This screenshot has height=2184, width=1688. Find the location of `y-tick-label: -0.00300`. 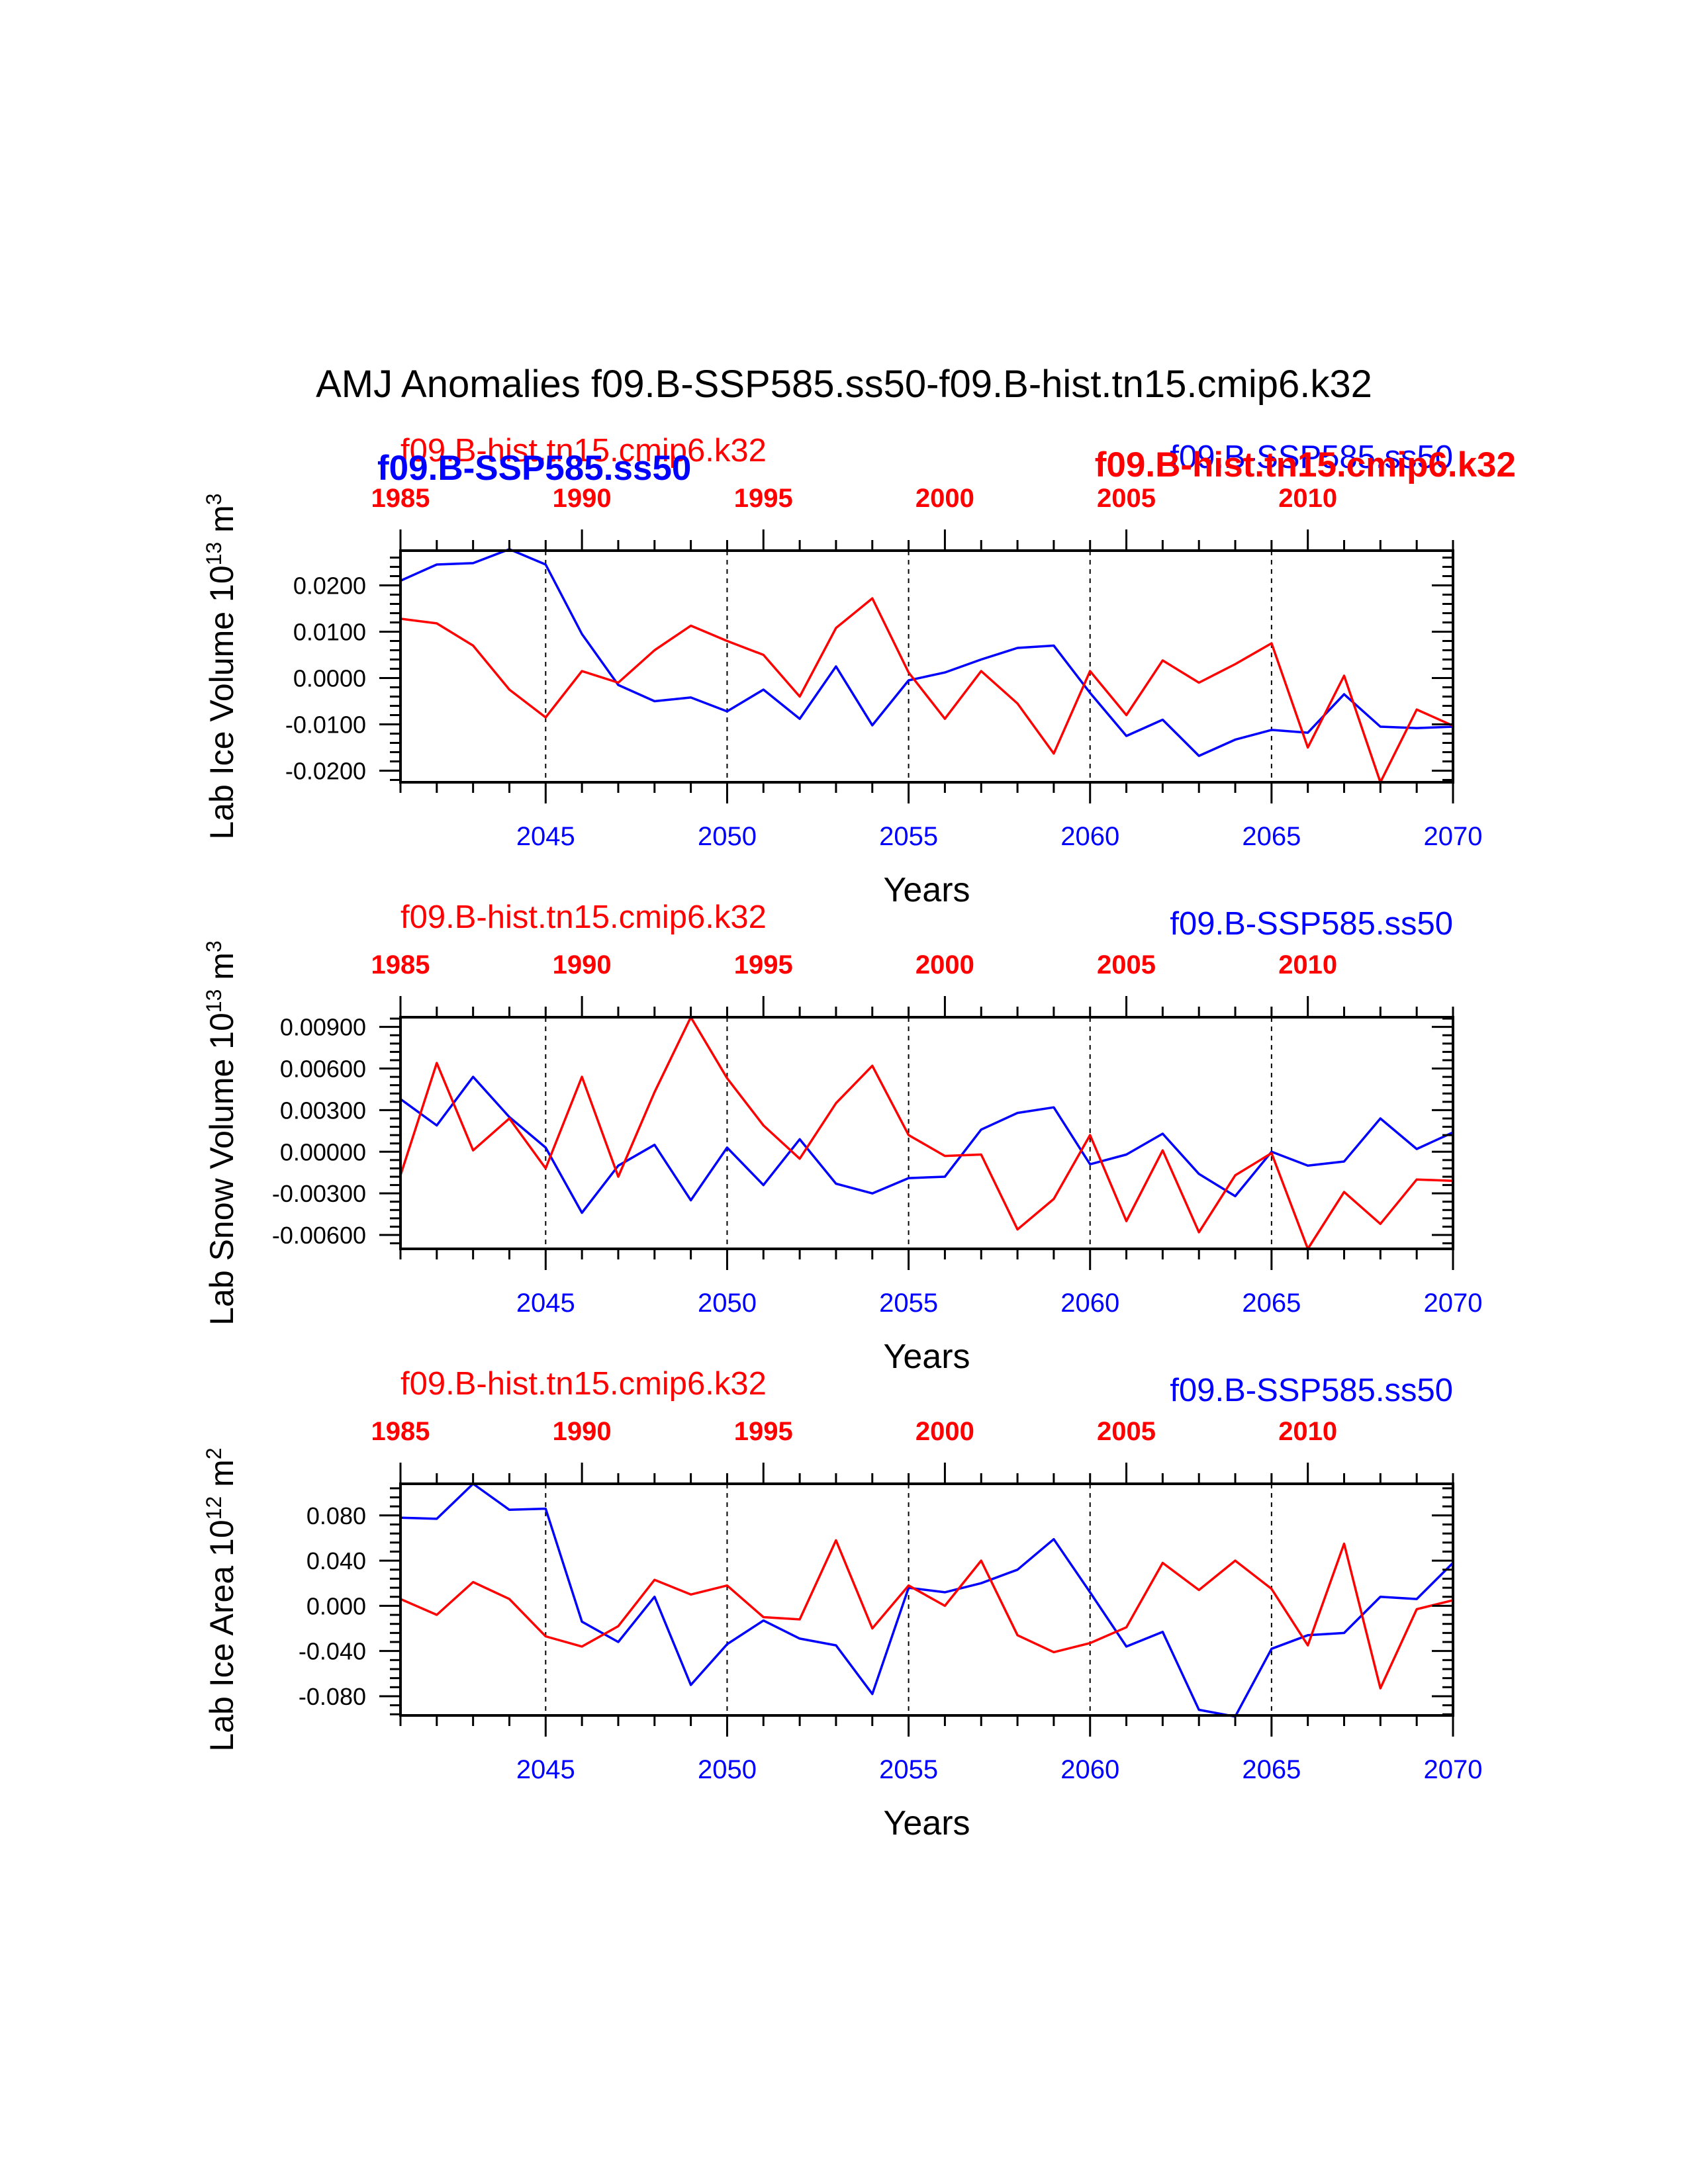

y-tick-label: -0.00300 is located at coordinates (319, 1193).